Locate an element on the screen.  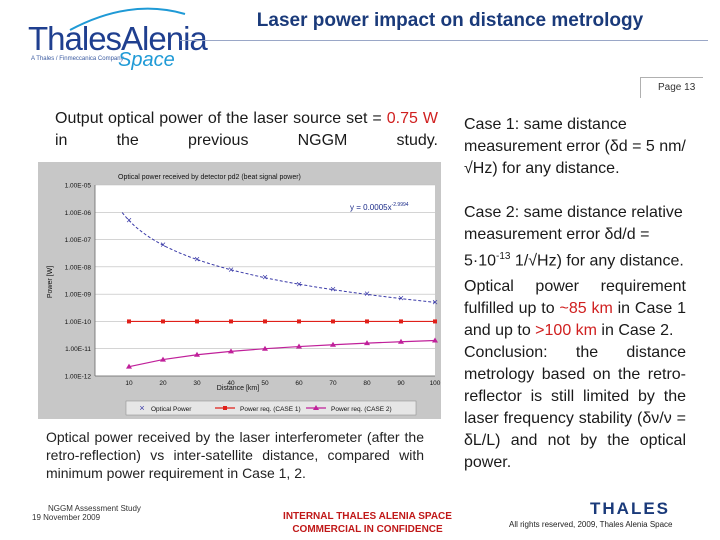
y-axis-label: Power [W] is located at coordinates (50, 282).